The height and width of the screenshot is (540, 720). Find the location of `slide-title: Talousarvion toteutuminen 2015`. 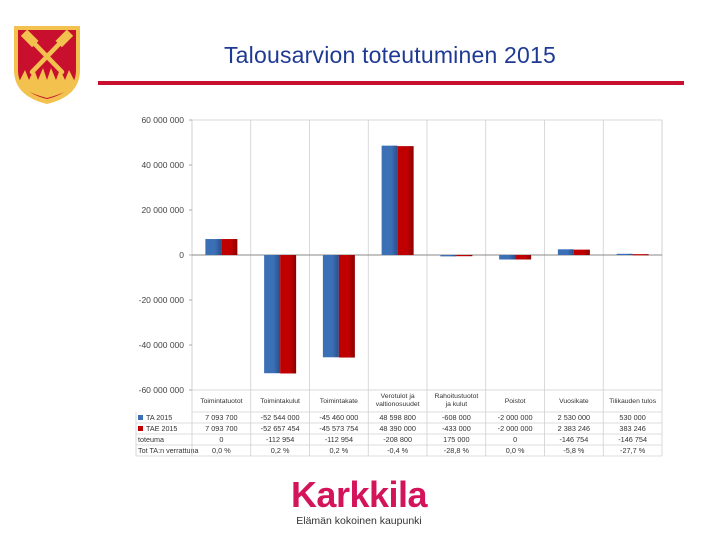

slide-title: Talousarvion toteutuminen 2015 is located at coordinates (390, 55).